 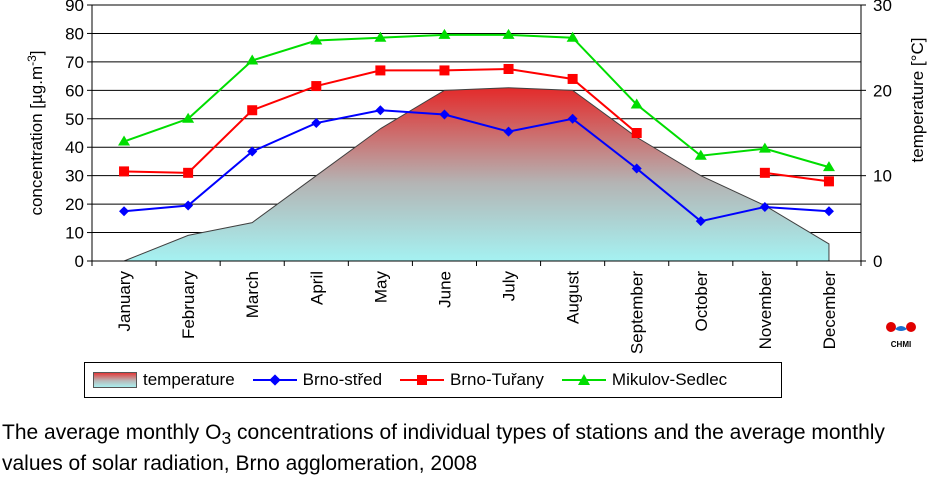 I want to click on x-tick-label: May, so click(x=380, y=287).